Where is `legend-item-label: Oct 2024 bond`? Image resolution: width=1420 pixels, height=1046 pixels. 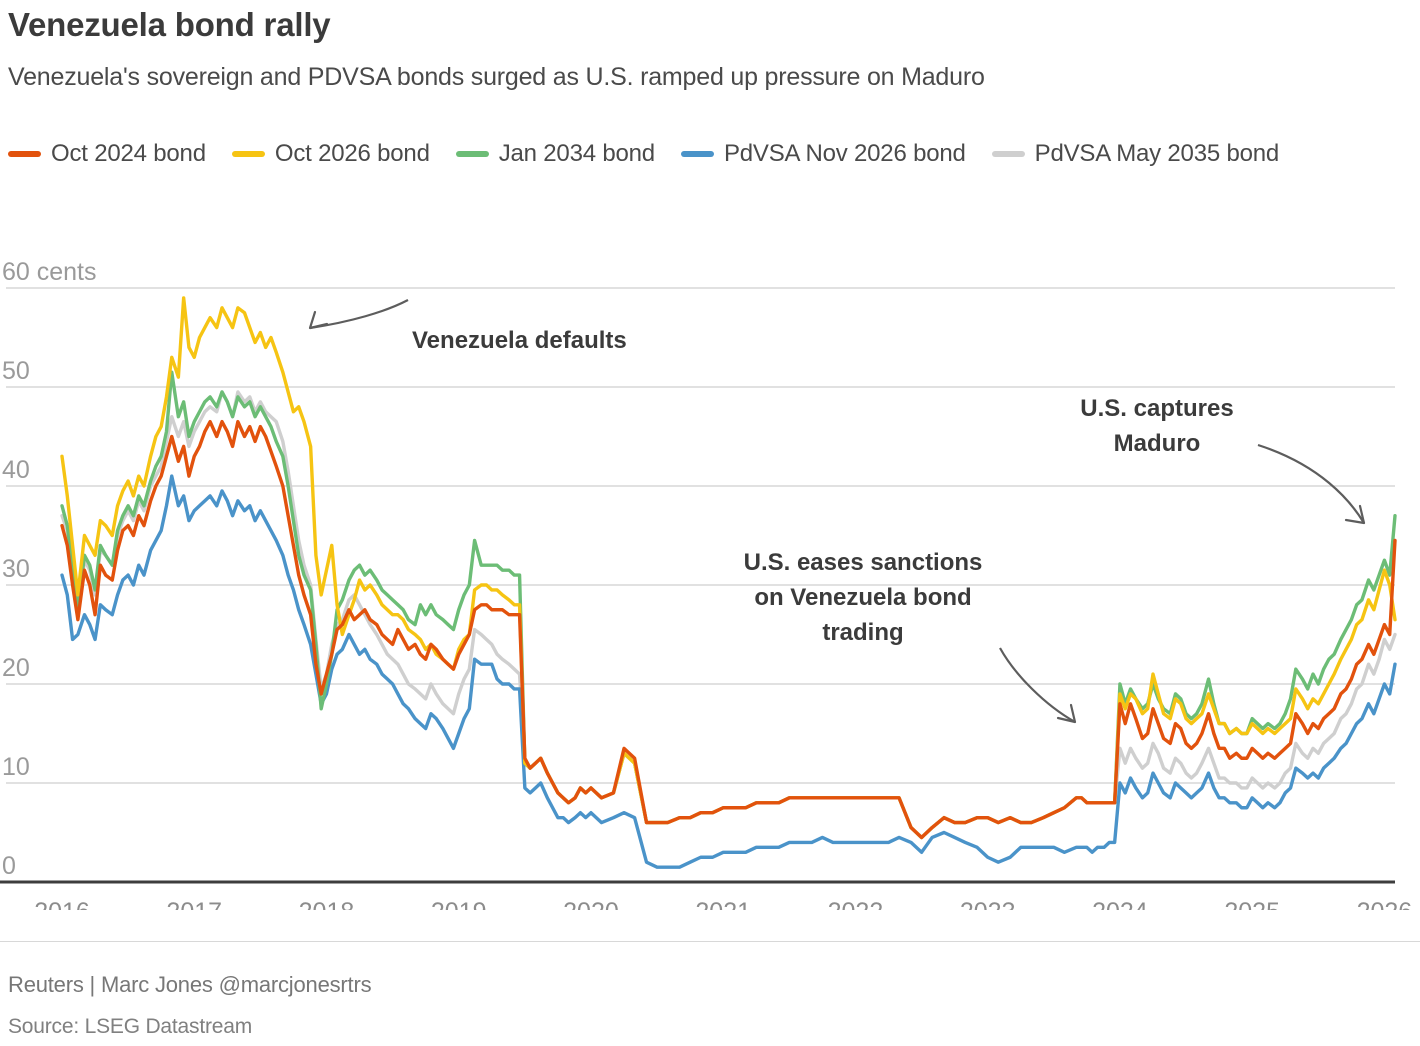
legend-item-label: Oct 2024 bond is located at coordinates (128, 153).